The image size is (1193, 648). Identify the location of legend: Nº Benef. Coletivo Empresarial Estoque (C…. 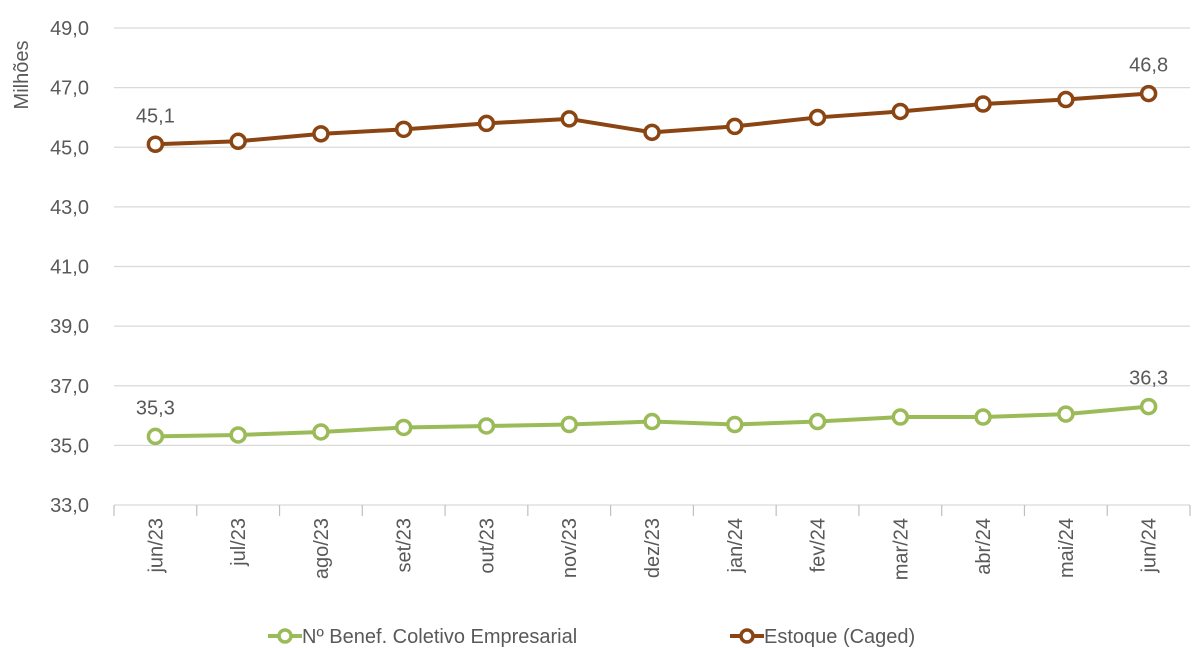
(591, 637).